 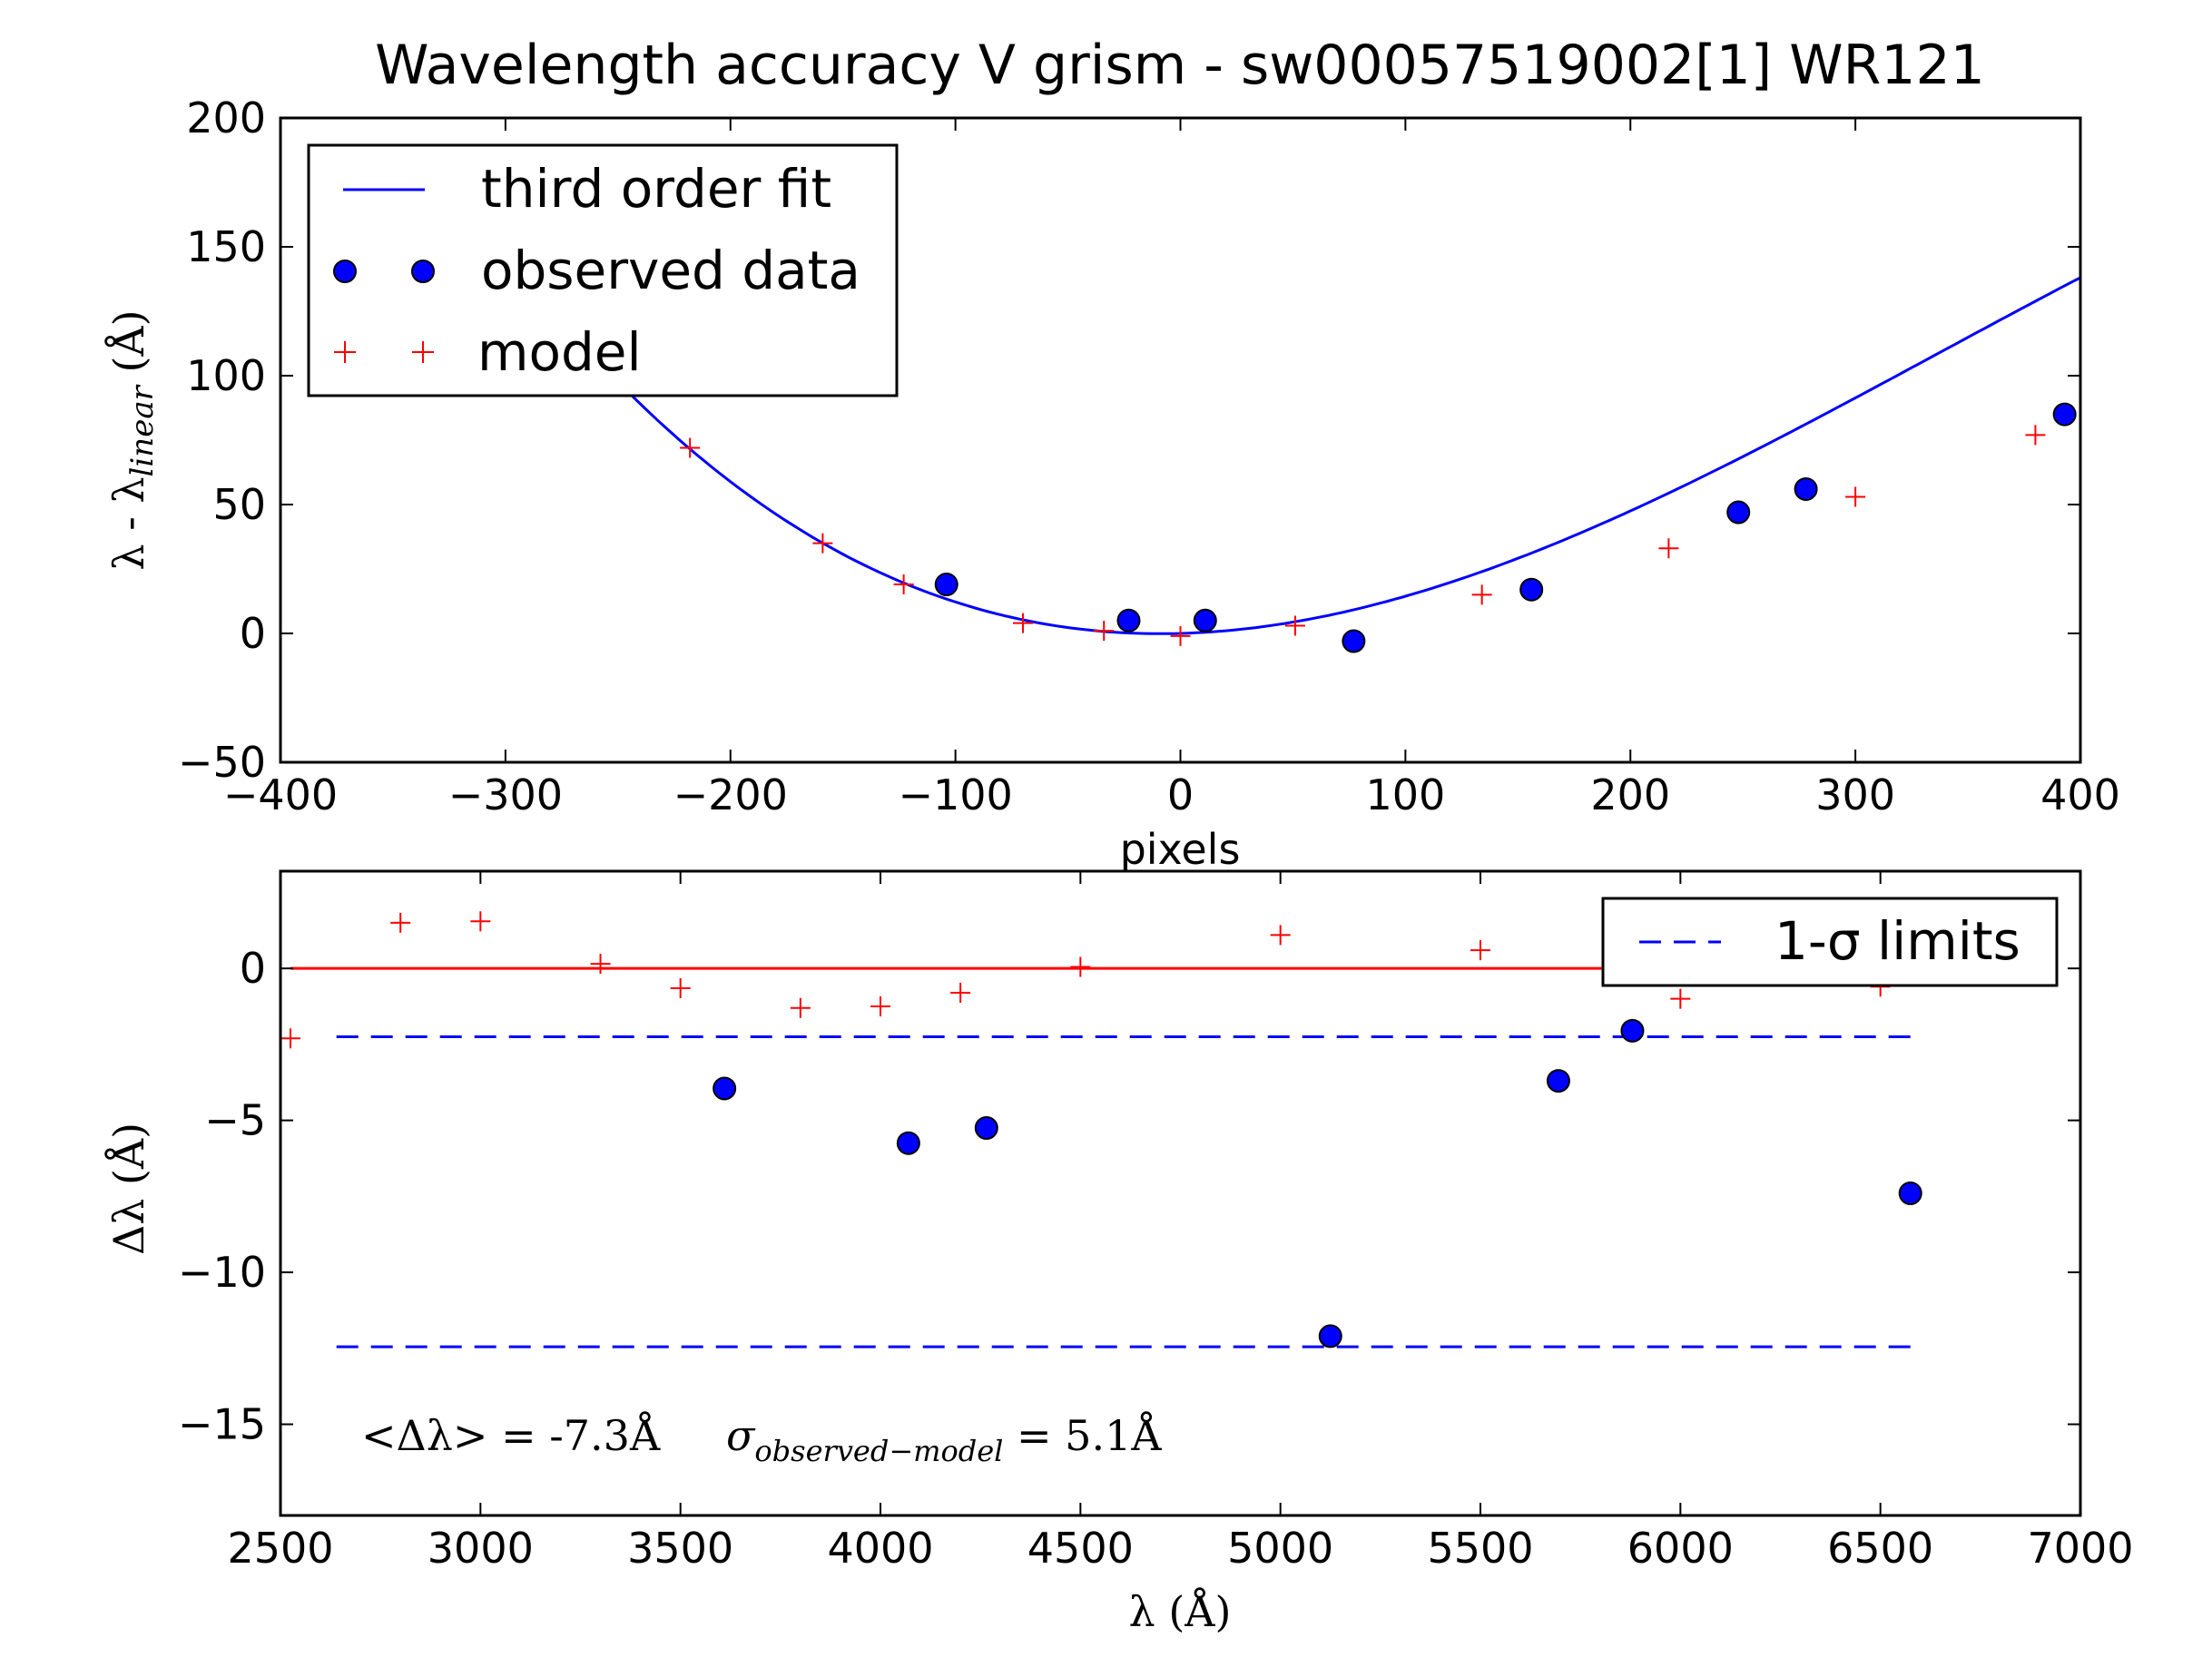 I want to click on y-tick-label: 100, so click(x=226, y=376).